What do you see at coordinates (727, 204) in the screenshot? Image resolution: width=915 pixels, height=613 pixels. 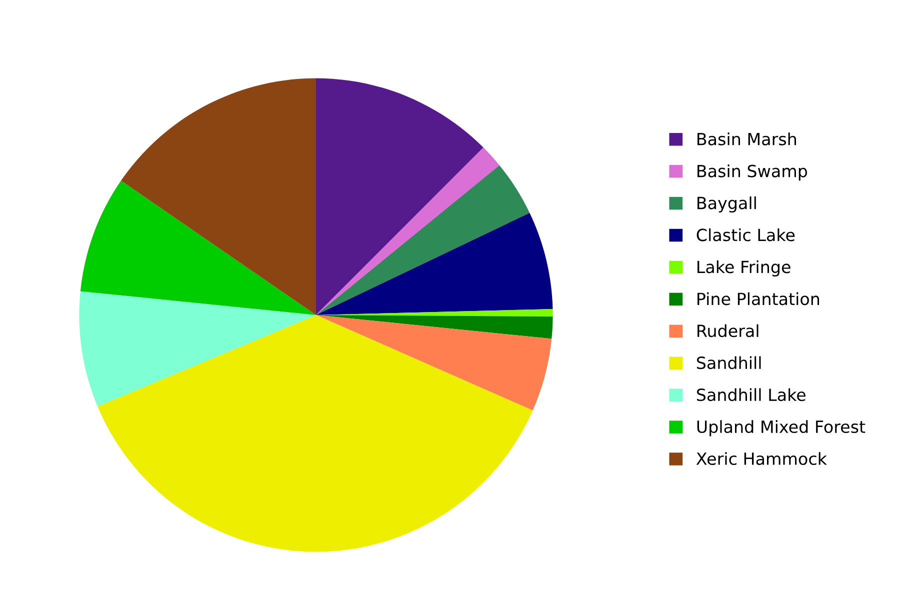 I see `legend-label: Baygall` at bounding box center [727, 204].